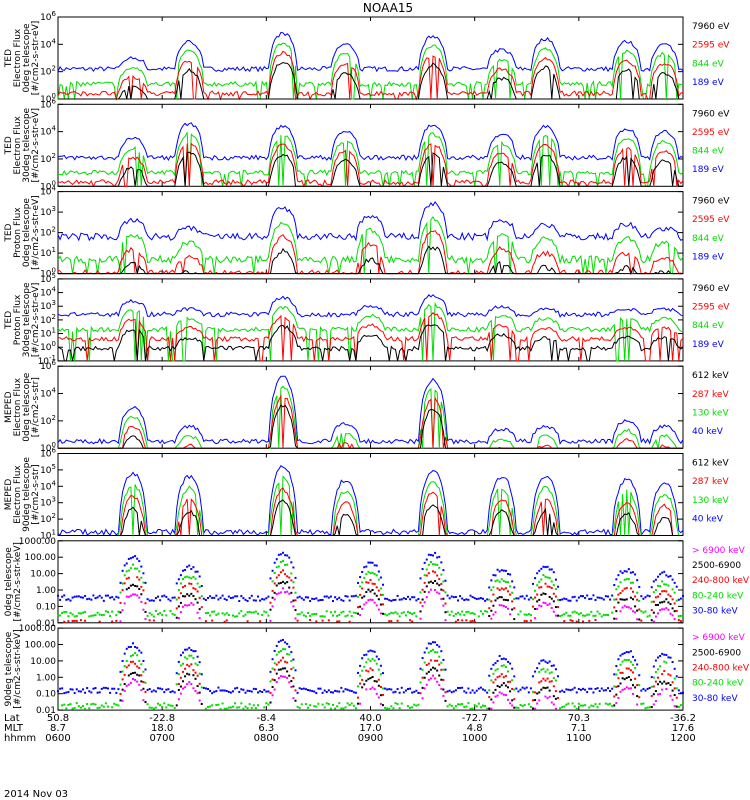 Image resolution: width=750 pixels, height=800 pixels. I want to click on series-black, so click(397, 601).